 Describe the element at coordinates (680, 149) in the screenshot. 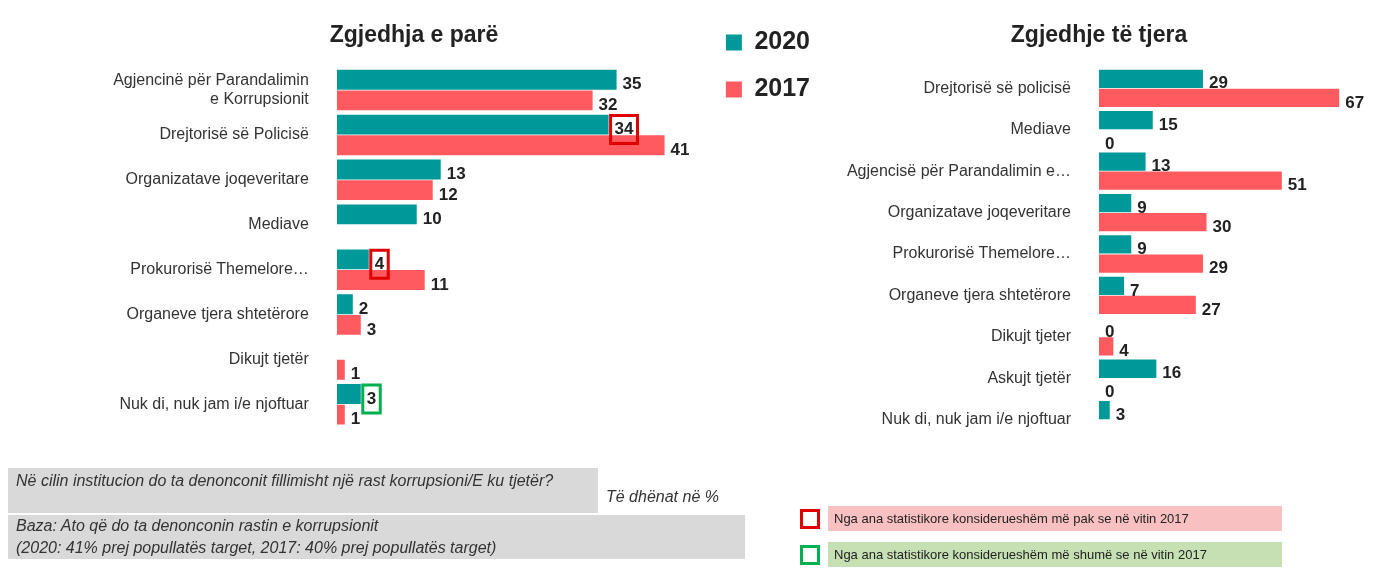

I see `data-label: 41` at that location.